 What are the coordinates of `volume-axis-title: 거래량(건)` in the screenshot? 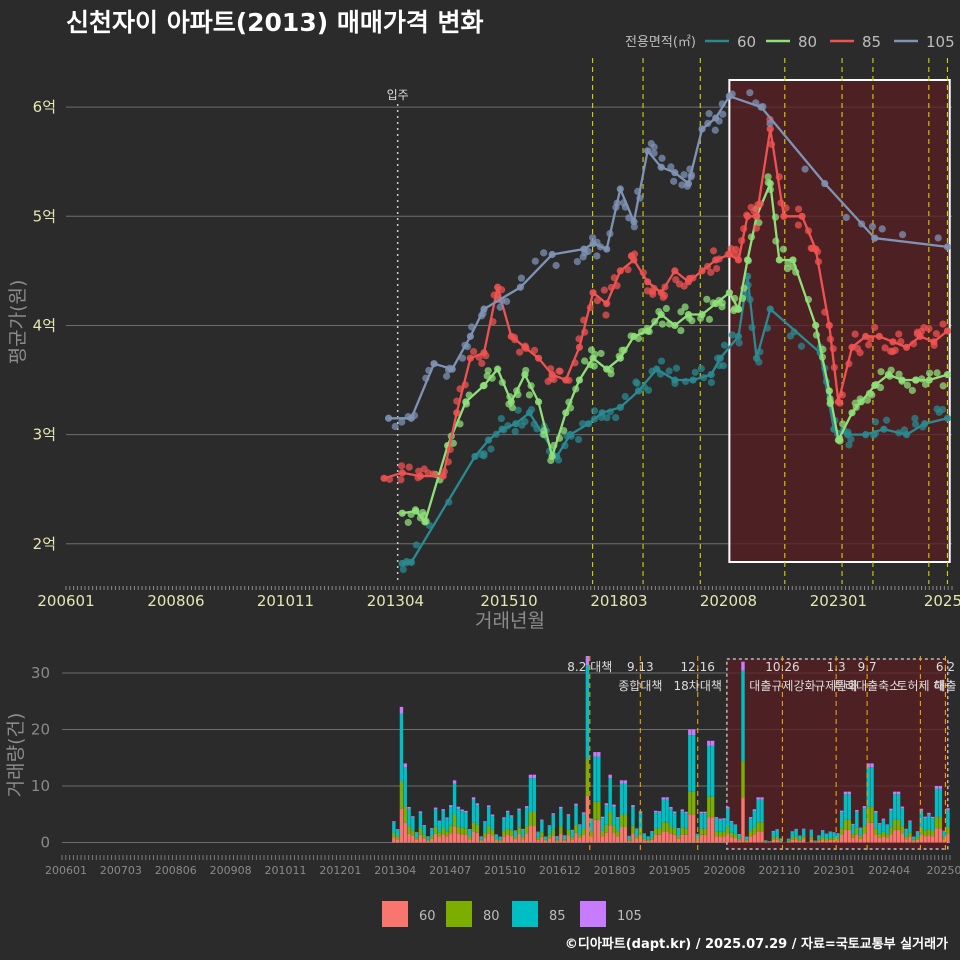 It's located at (16, 755).